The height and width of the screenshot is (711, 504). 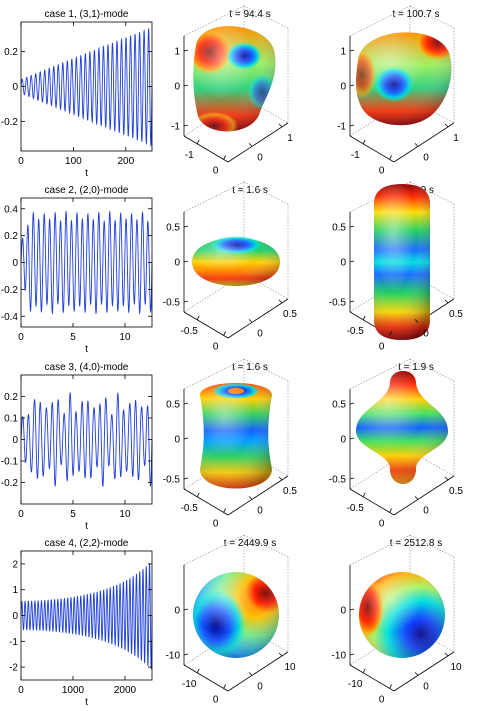 I want to click on y-tick-label: -2, so click(x=13, y=668).